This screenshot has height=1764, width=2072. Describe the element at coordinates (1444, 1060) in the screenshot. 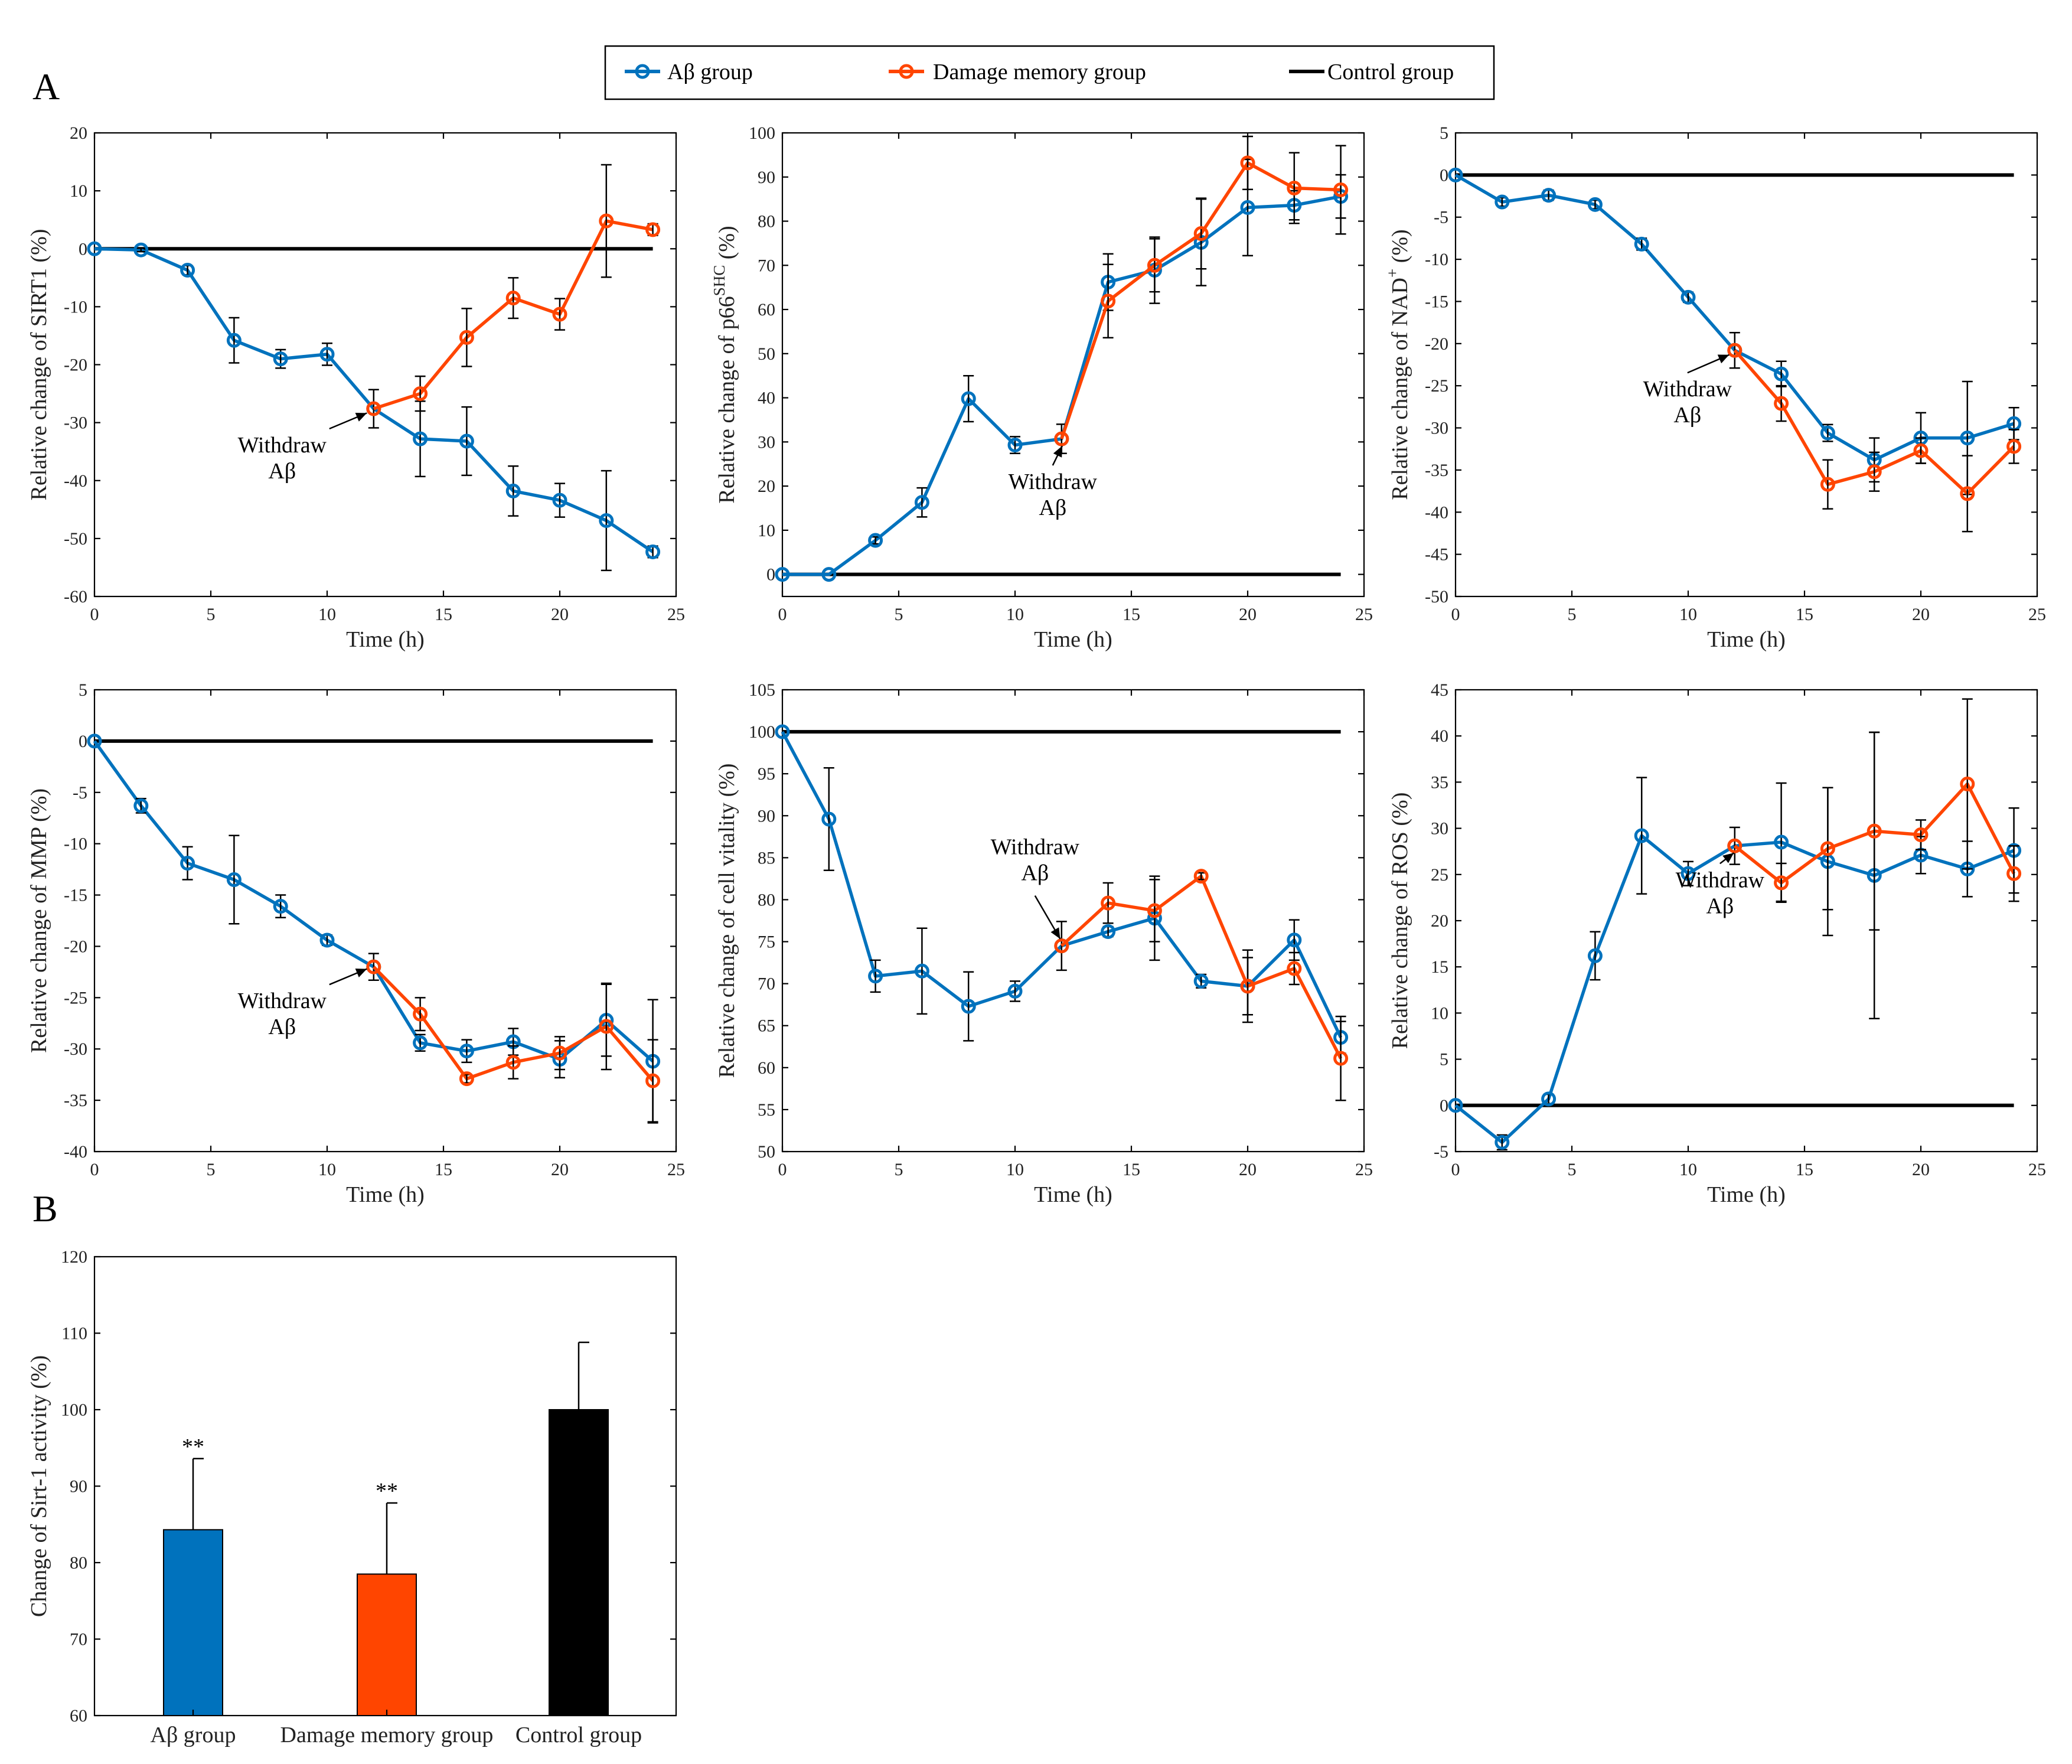

I see `ros-ytick-label: 5` at that location.